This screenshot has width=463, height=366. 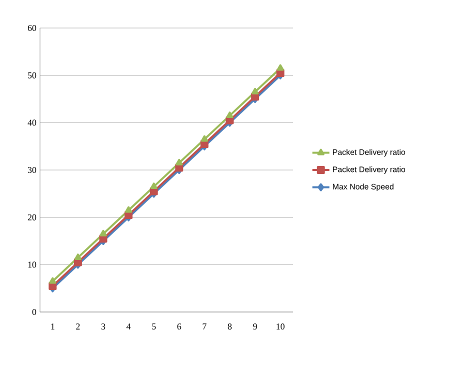 What do you see at coordinates (32, 75) in the screenshot?
I see `y-tick-label: 50` at bounding box center [32, 75].